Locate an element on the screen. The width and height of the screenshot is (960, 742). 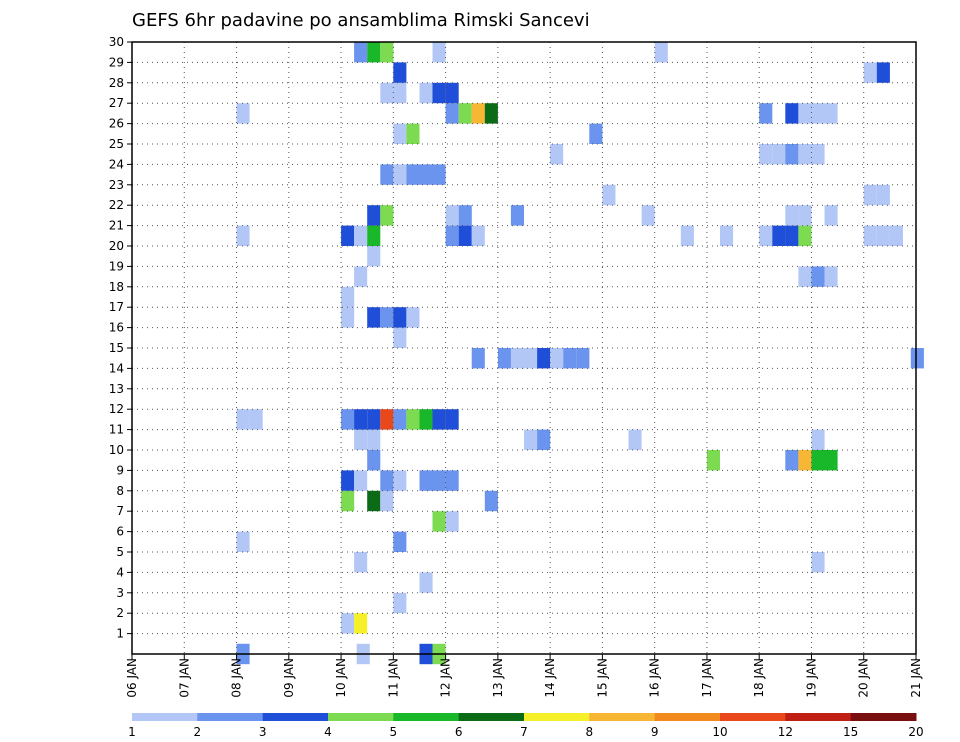
x-tick-label: 09 JAN is located at coordinates (289, 678).